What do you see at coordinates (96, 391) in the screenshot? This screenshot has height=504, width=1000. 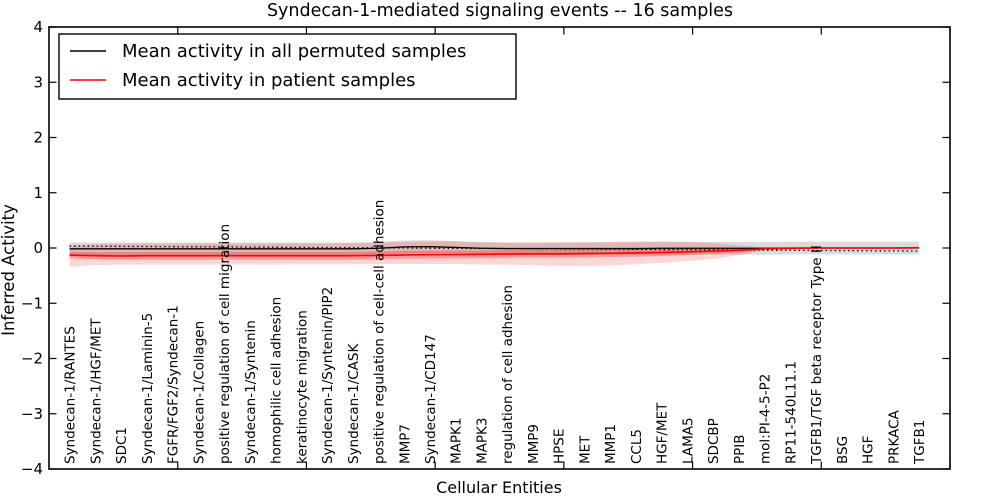 I see `x-category-label: Syndecan-1/HGF/MET` at bounding box center [96, 391].